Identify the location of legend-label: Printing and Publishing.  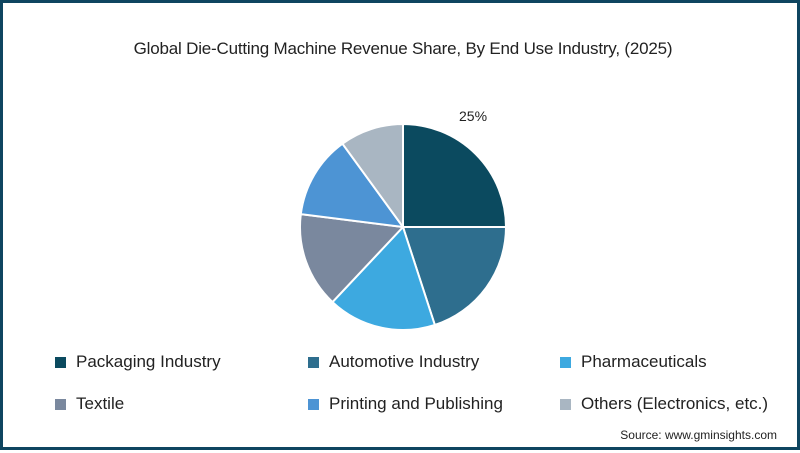
(416, 403).